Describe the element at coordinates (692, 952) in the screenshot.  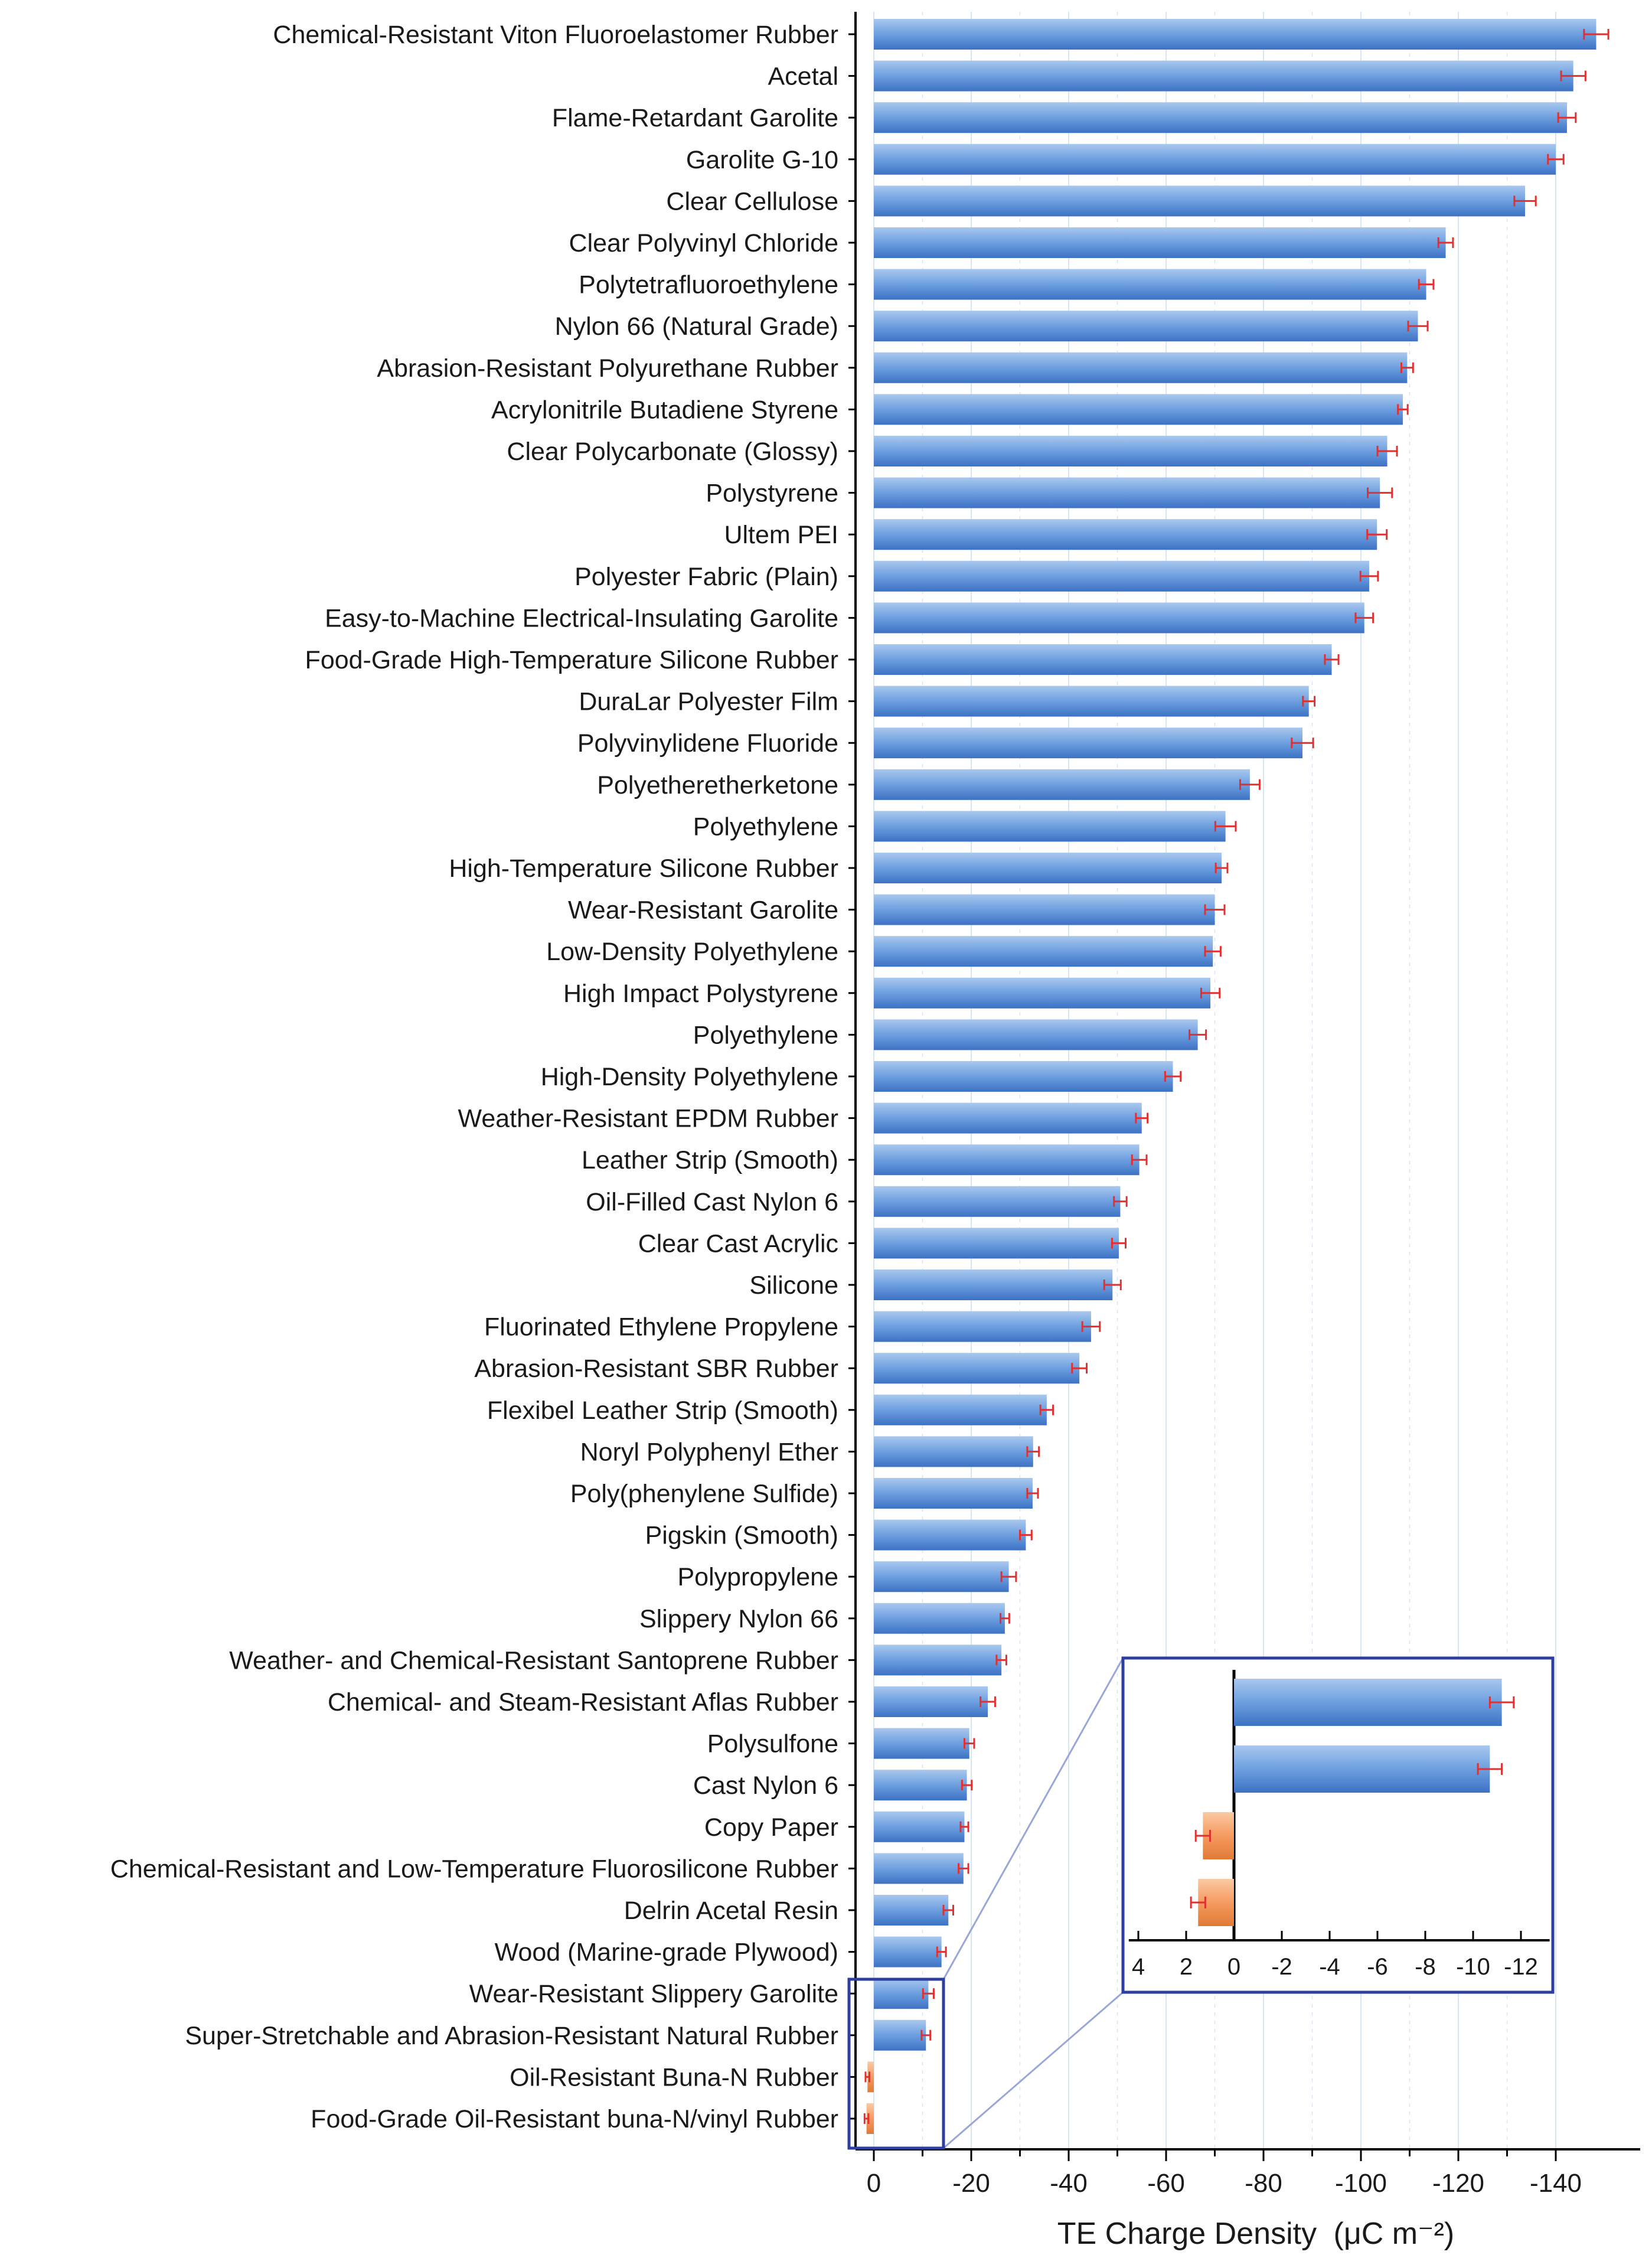
I see `category-label: Low-Density Polyethylene` at that location.